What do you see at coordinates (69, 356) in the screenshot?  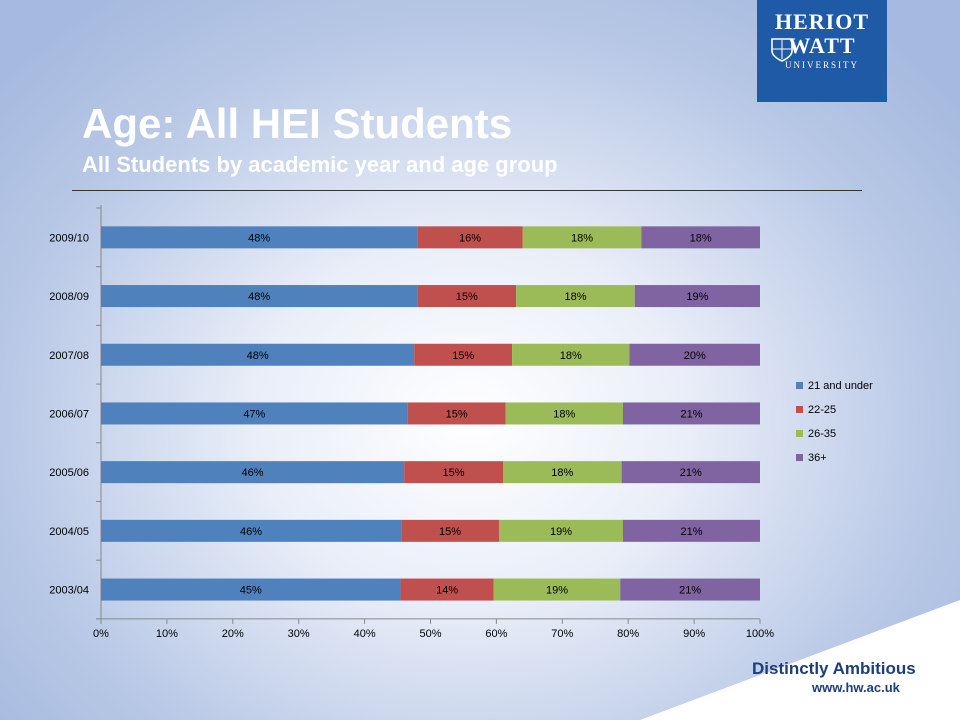 I see `category-label: 2007/08` at bounding box center [69, 356].